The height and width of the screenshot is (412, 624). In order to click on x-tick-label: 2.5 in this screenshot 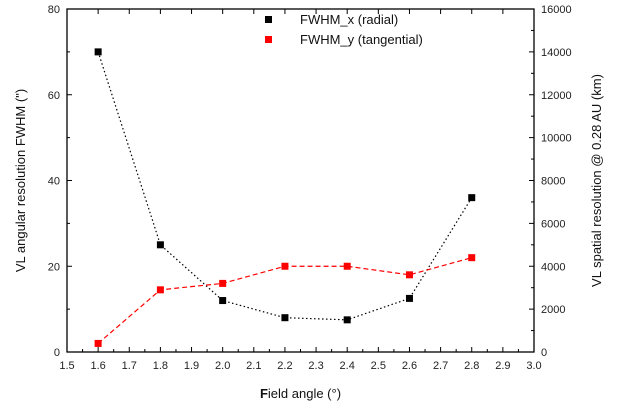, I will do `click(378, 366)`.